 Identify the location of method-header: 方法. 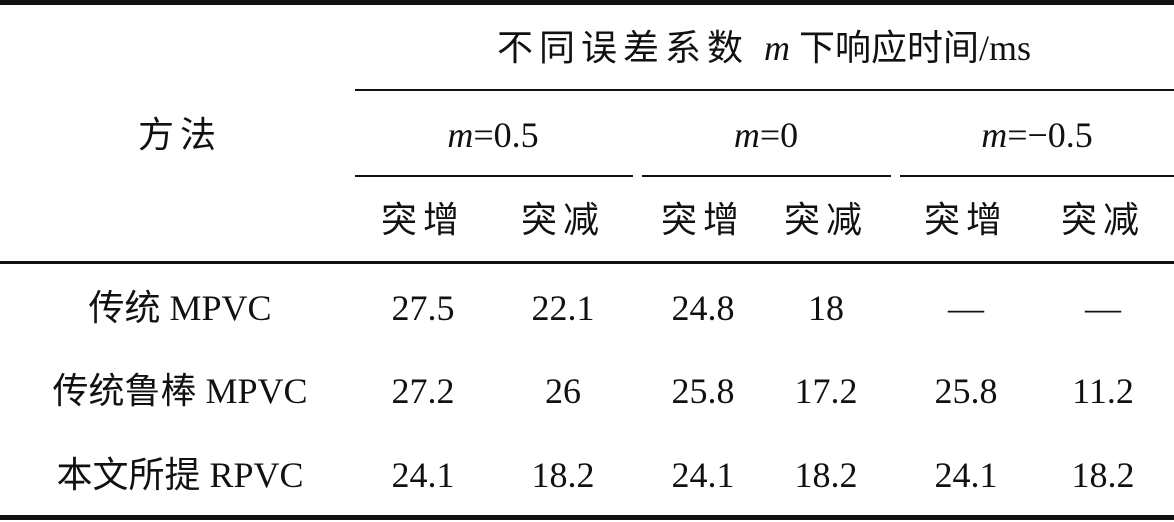
(180, 135).